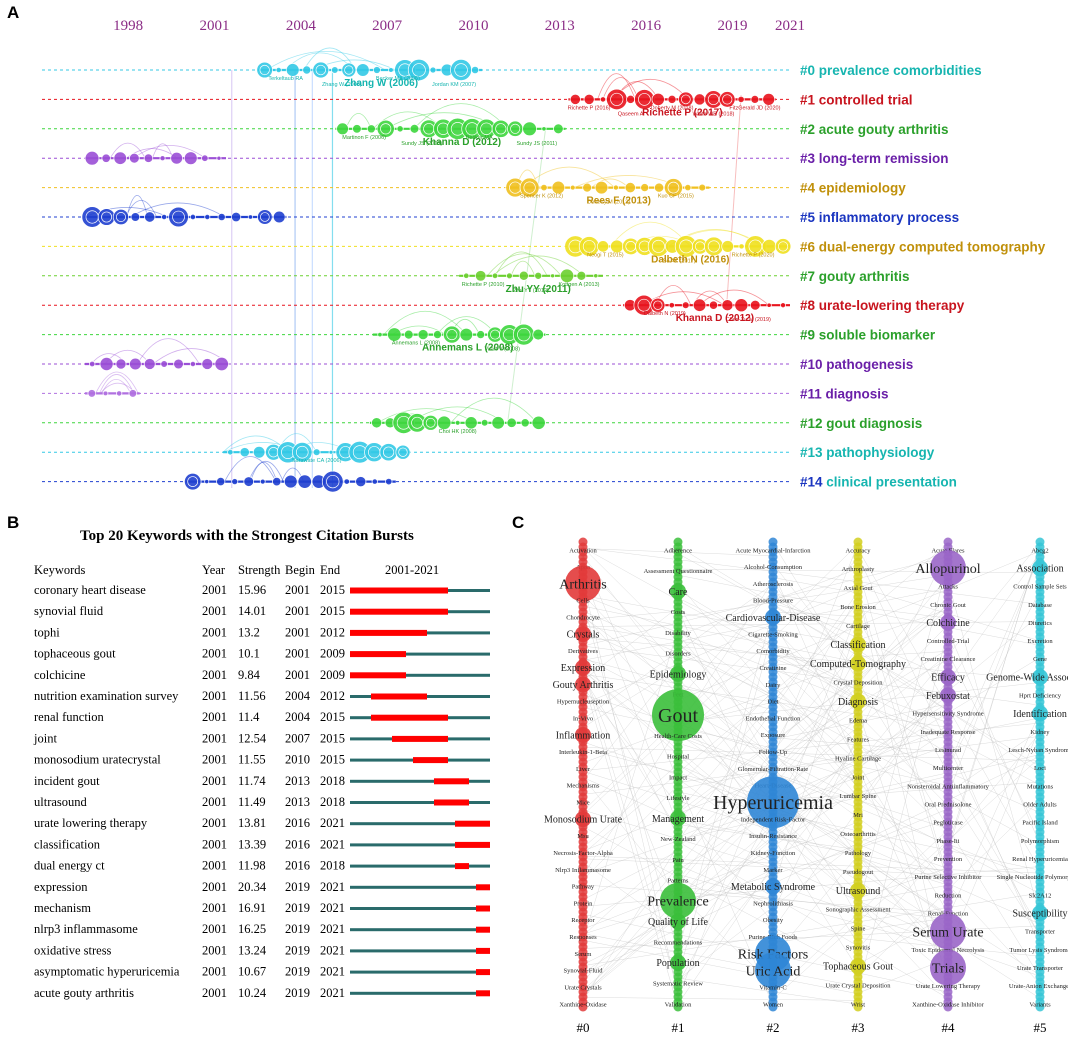 The height and width of the screenshot is (1046, 1084). Describe the element at coordinates (678, 592) in the screenshot. I see `network-term-label: Care` at that location.